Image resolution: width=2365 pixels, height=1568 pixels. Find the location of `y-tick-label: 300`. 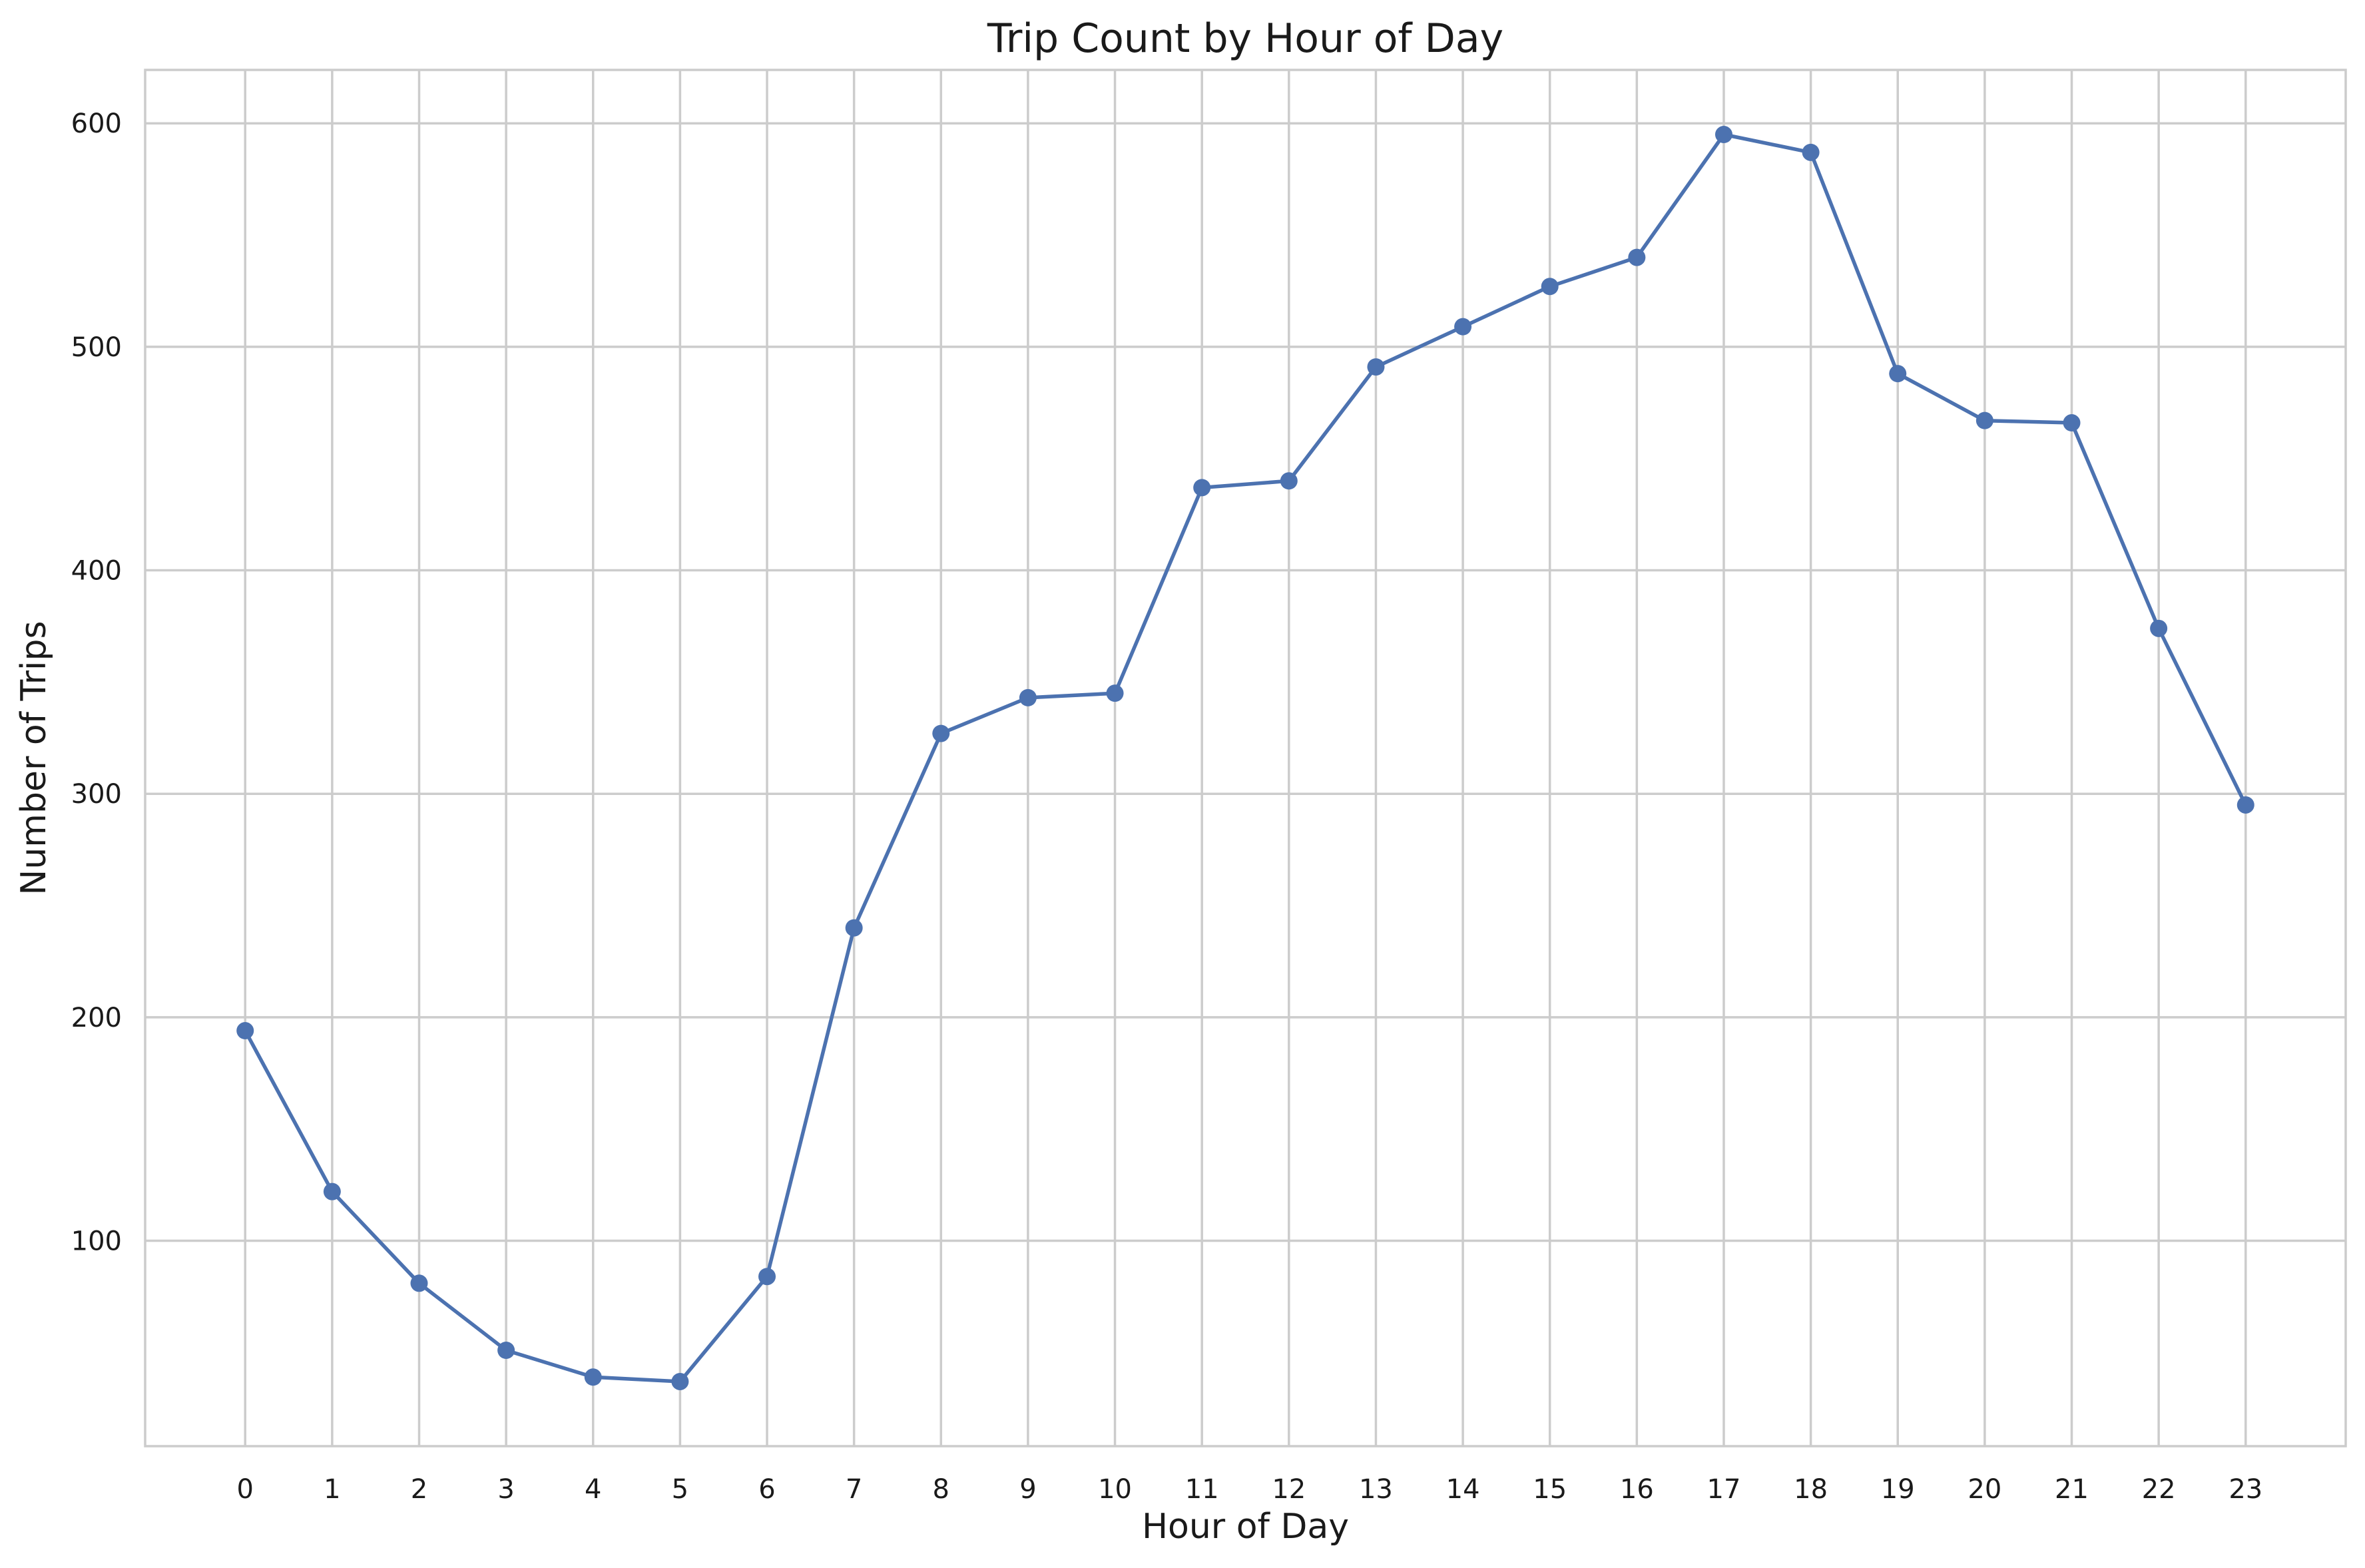

y-tick-label: 300 is located at coordinates (96, 794).